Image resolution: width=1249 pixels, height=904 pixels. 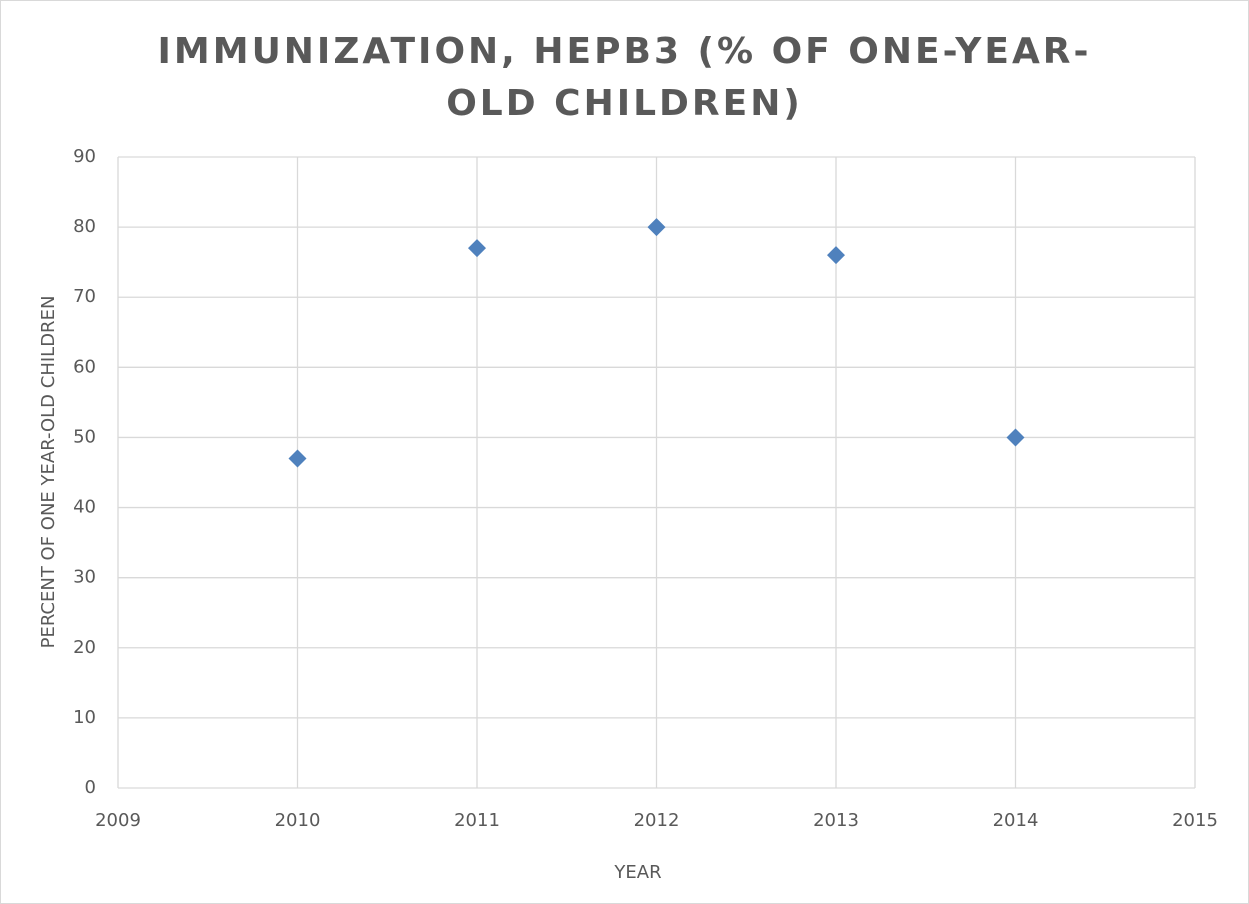 What do you see at coordinates (477, 820) in the screenshot?
I see `x-tick-label: 2011` at bounding box center [477, 820].